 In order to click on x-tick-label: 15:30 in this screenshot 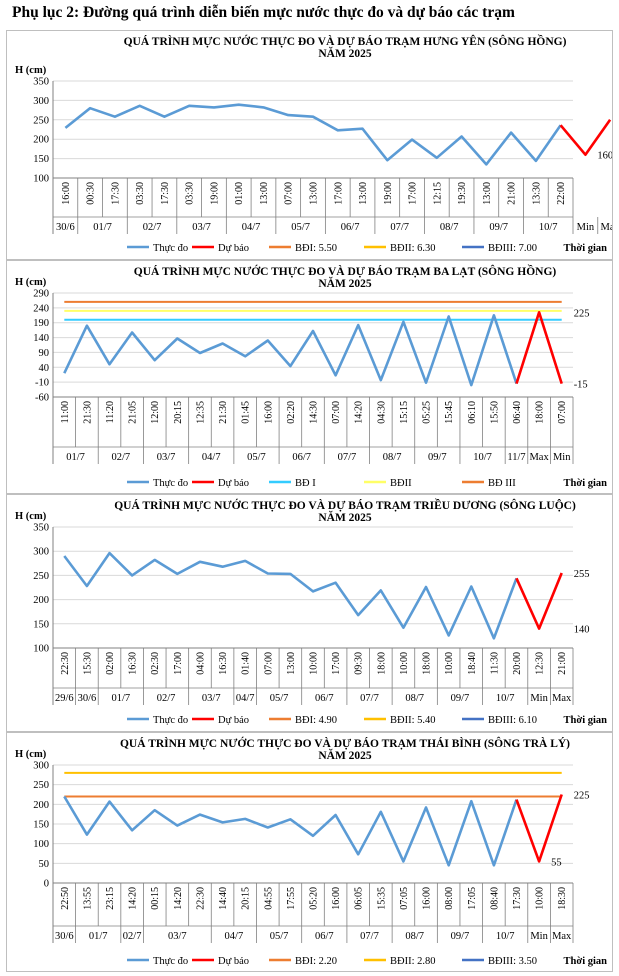, I will do `click(87, 663)`.